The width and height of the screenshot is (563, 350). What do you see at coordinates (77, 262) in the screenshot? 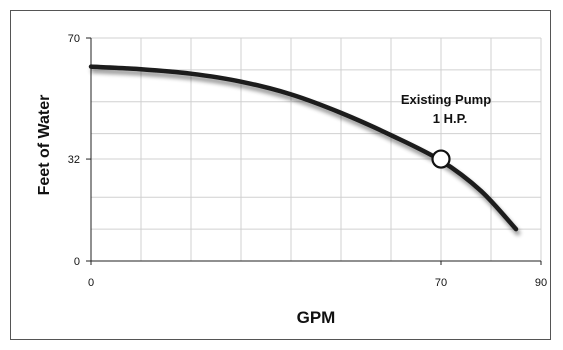
I see `y-tick-label: 0` at bounding box center [77, 262].